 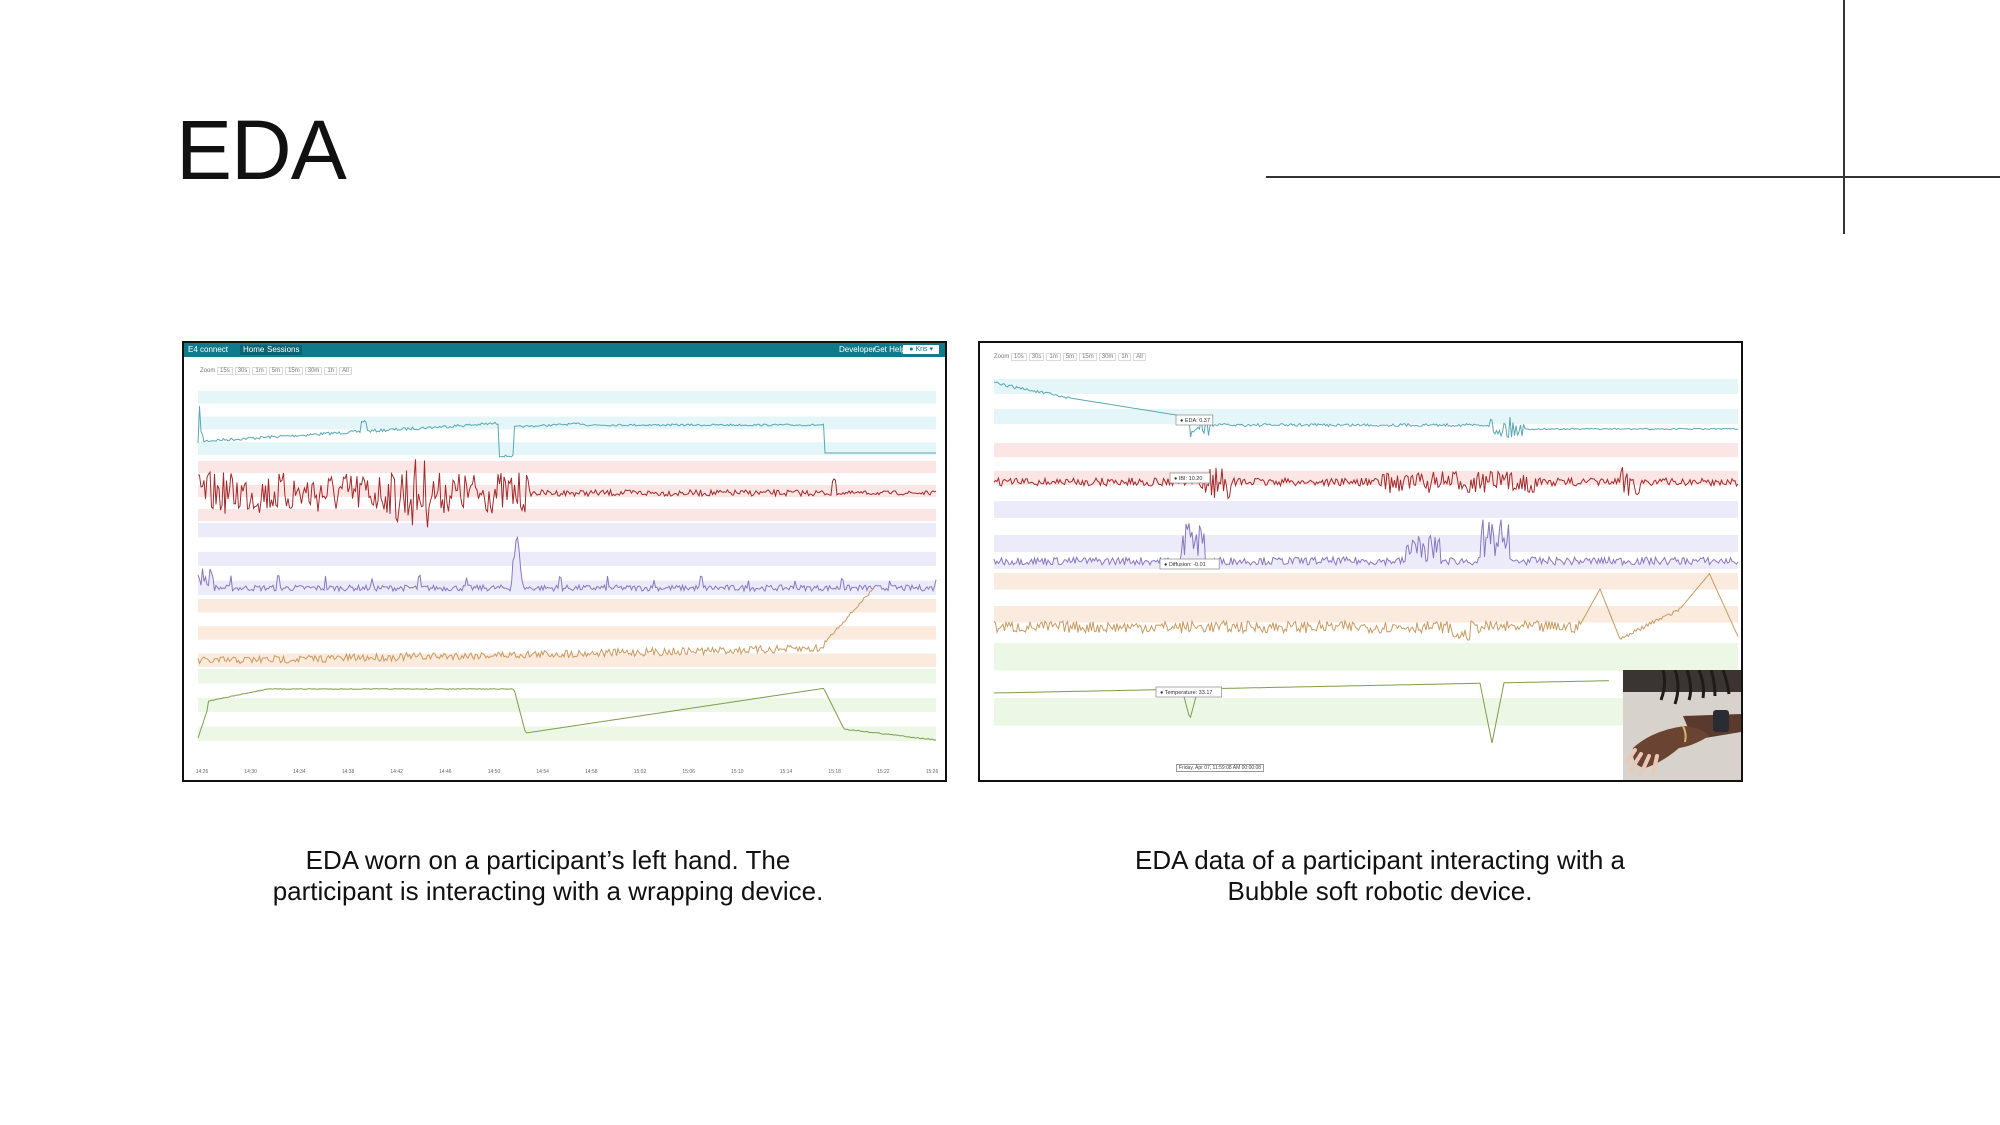 I want to click on zoom-option: 10s, so click(x=1019, y=357).